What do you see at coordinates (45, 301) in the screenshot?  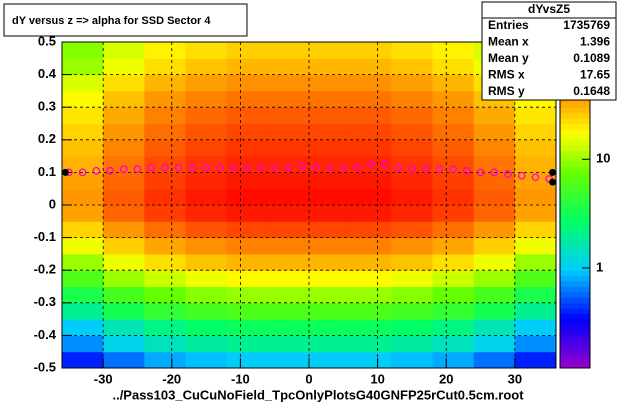 I see `y-tick-label: -0.3` at bounding box center [45, 301].